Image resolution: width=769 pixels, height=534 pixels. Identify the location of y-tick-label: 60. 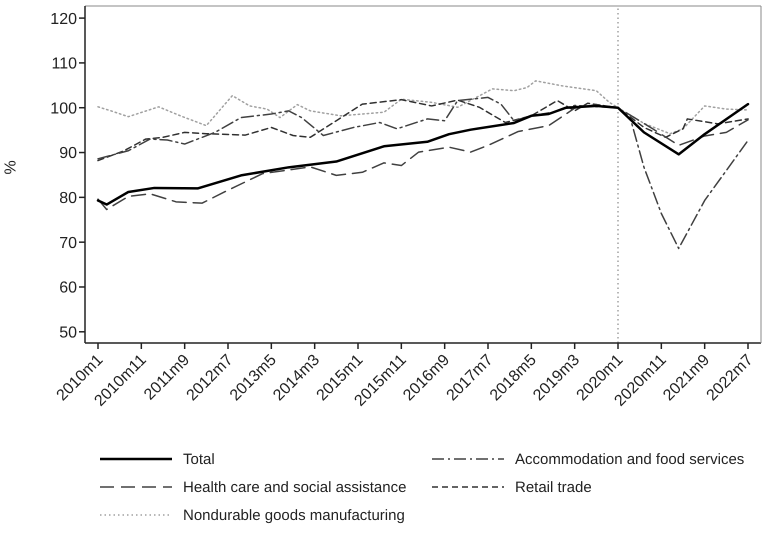
(68, 288).